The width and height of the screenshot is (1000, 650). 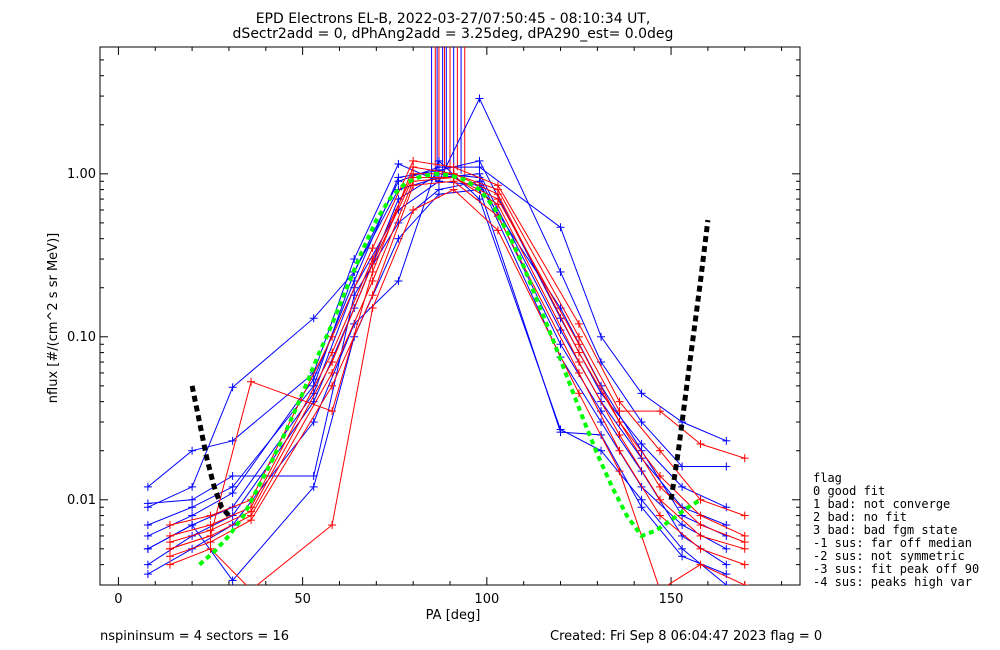 What do you see at coordinates (892, 543) in the screenshot?
I see `legend-item: -1 sus: far off median` at bounding box center [892, 543].